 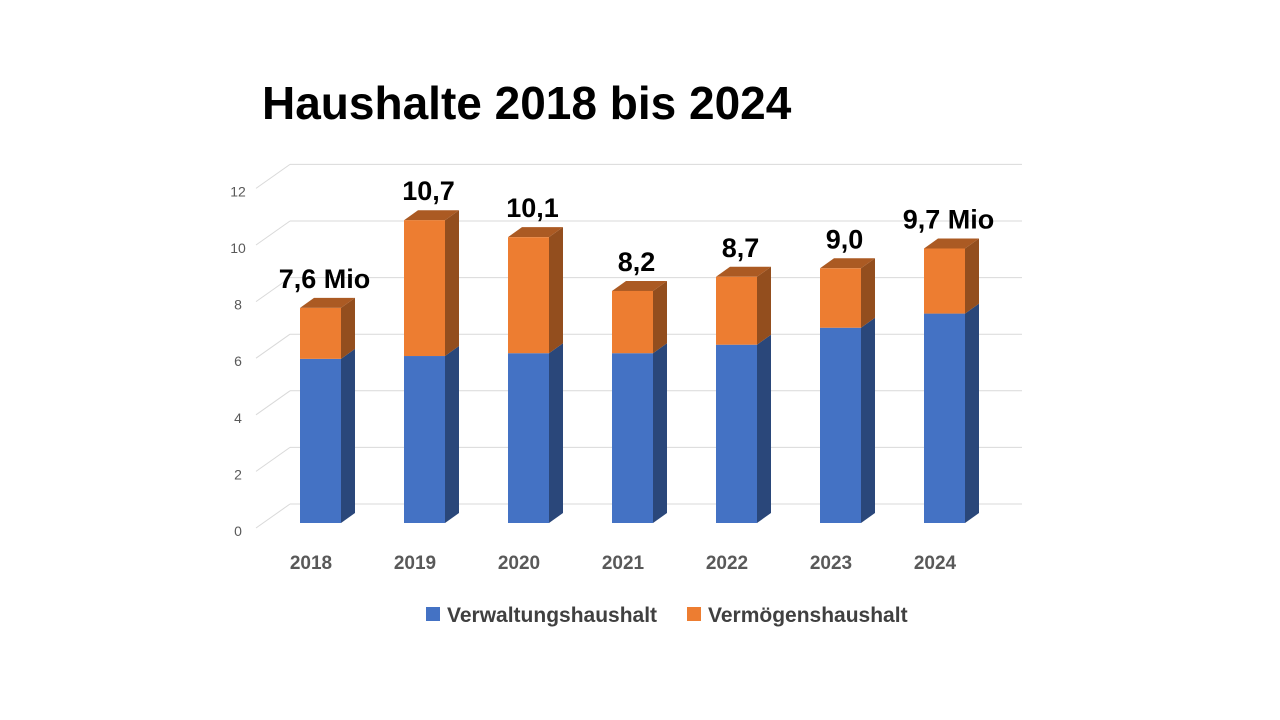 I want to click on x-tick-label: 2022, so click(x=727, y=563).